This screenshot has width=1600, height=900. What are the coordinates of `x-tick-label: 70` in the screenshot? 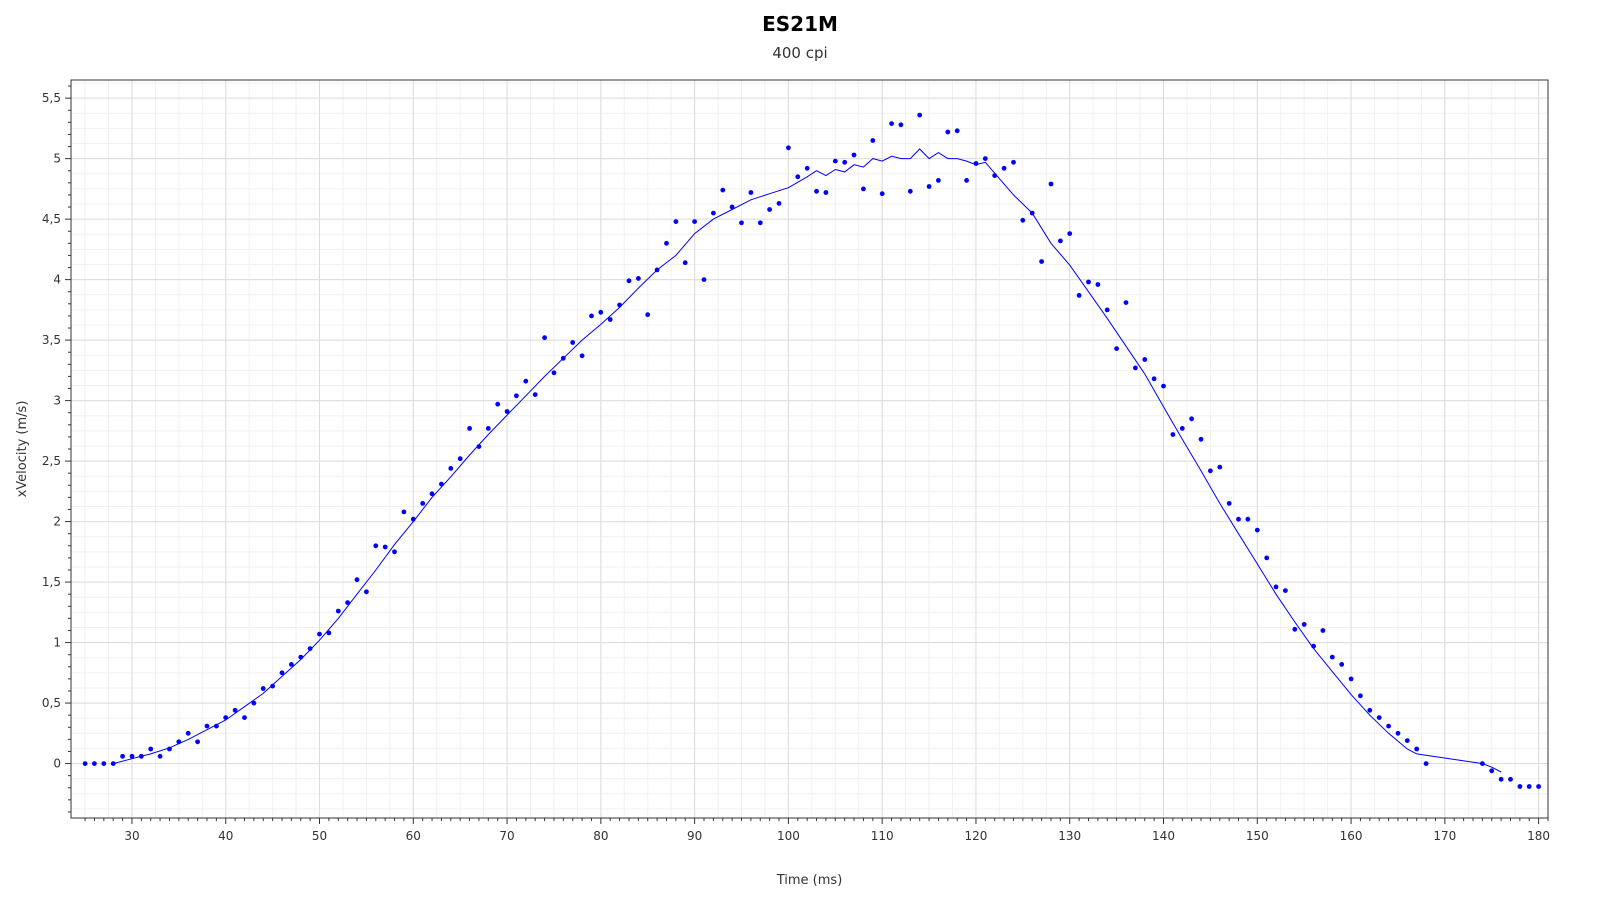 It's located at (506, 836).